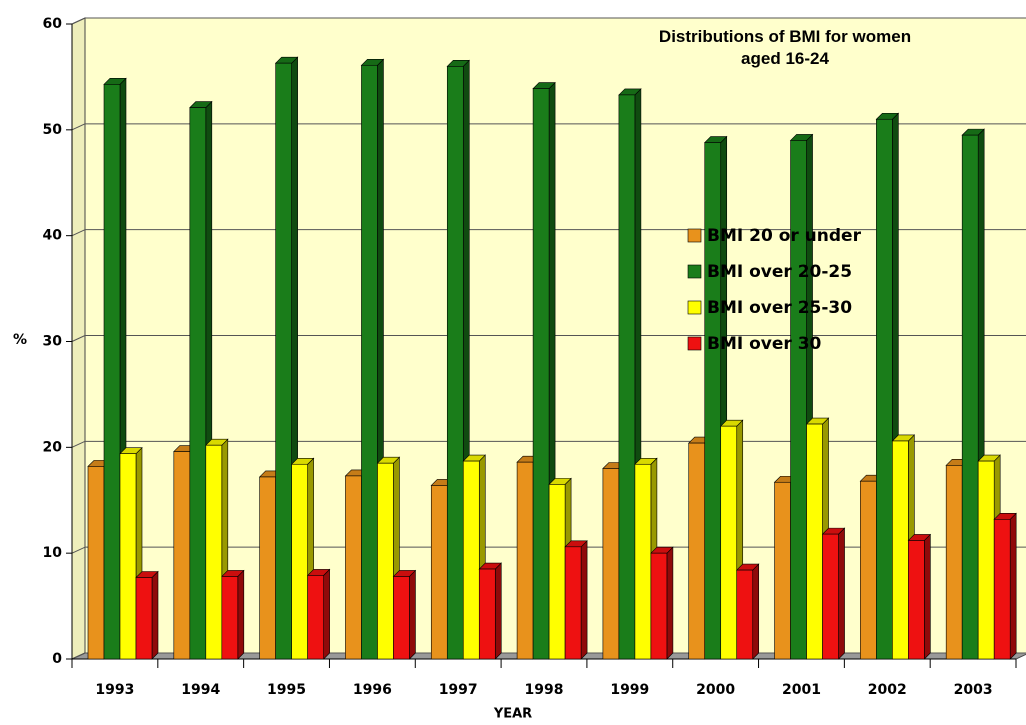 The width and height of the screenshot is (1026, 725). I want to click on y-axis-label: %, so click(20, 340).